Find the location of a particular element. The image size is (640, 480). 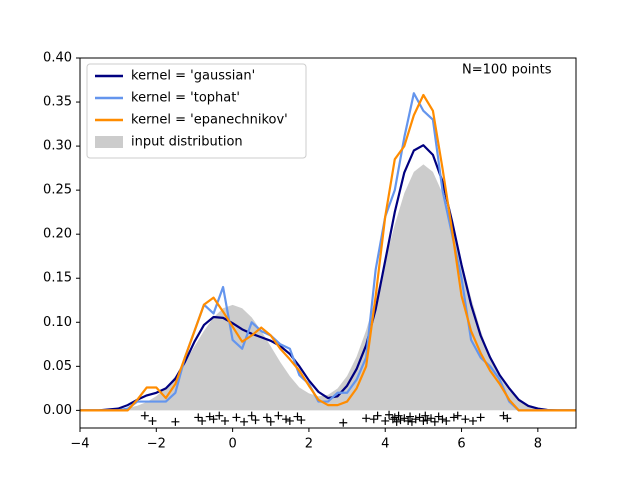

y-tick-label: 0.00 is located at coordinates (57, 410).